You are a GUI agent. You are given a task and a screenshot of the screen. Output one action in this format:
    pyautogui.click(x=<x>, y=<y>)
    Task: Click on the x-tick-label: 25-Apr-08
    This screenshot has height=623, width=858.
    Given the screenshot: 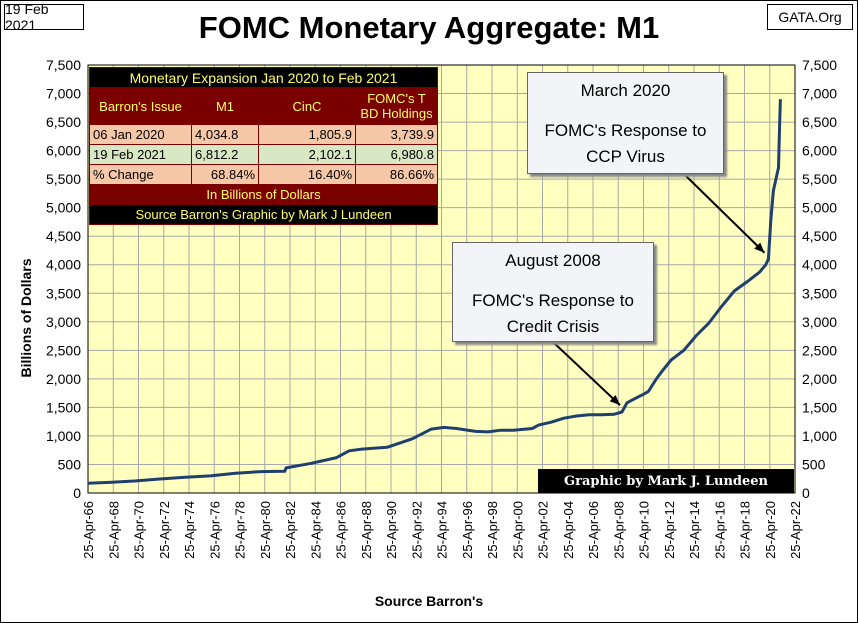 What is the action you would take?
    pyautogui.click(x=618, y=530)
    